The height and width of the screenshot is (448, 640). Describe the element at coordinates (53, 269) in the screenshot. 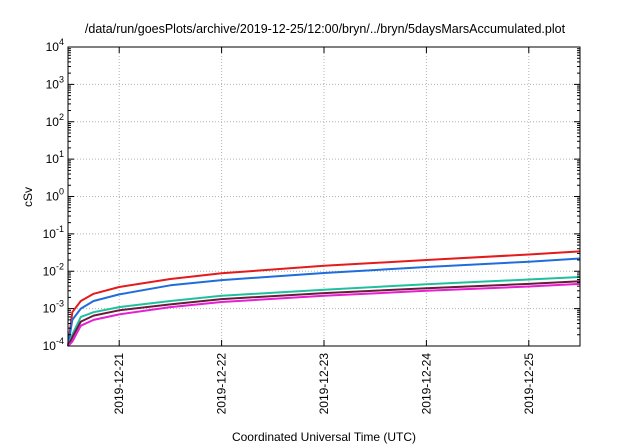

I see `y-tick-label: 10⁻²` at that location.